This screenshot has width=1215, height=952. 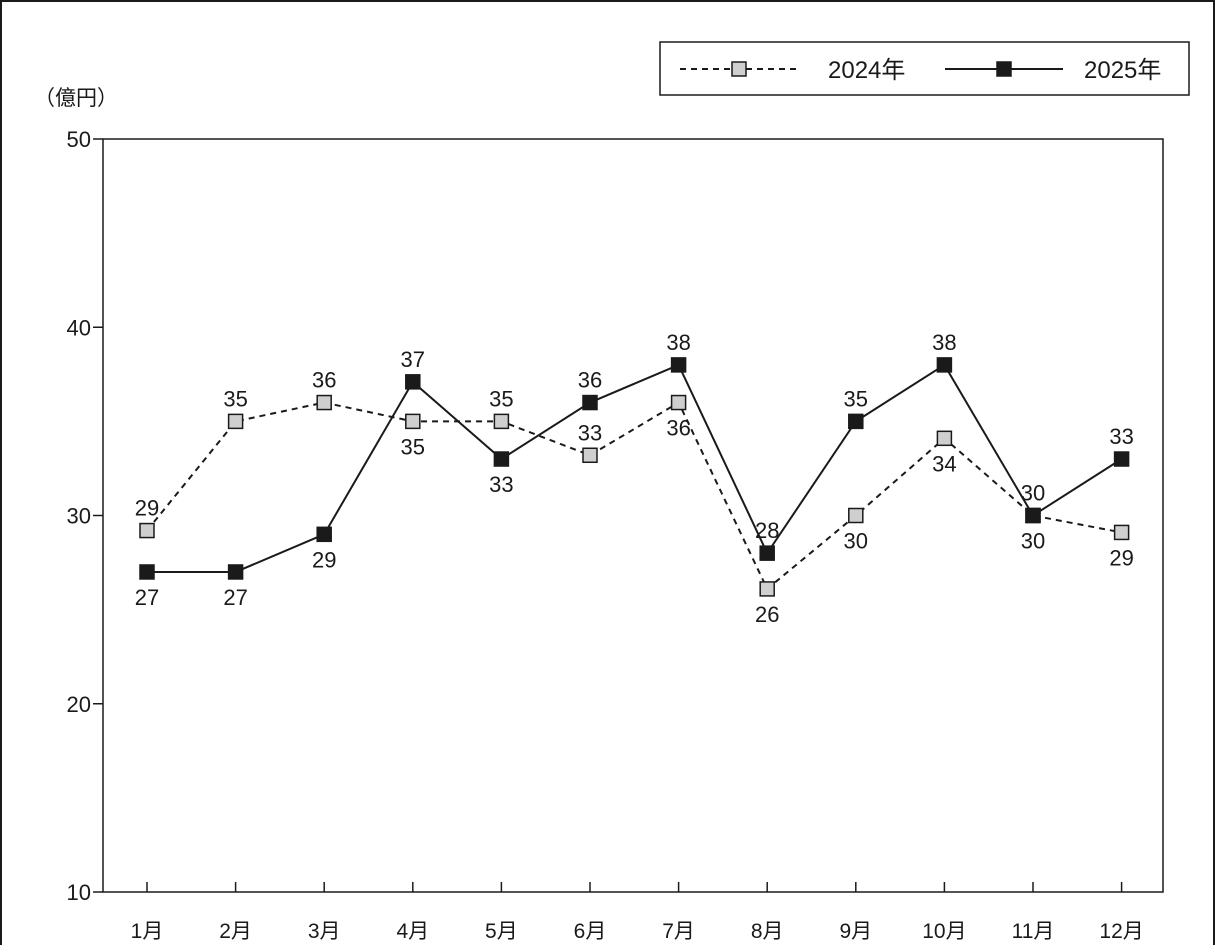 What do you see at coordinates (147, 931) in the screenshot?
I see `x-tick-label: 1月` at bounding box center [147, 931].